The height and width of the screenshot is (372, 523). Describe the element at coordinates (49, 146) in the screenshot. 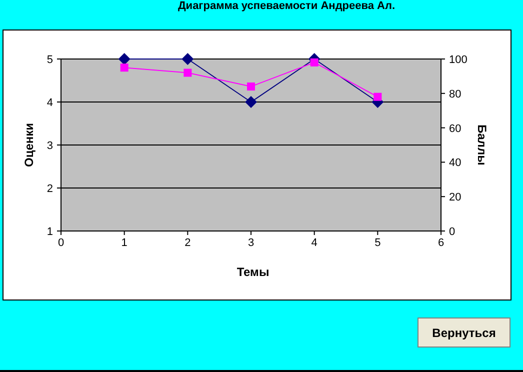

I see `y-tick-label: 3` at that location.